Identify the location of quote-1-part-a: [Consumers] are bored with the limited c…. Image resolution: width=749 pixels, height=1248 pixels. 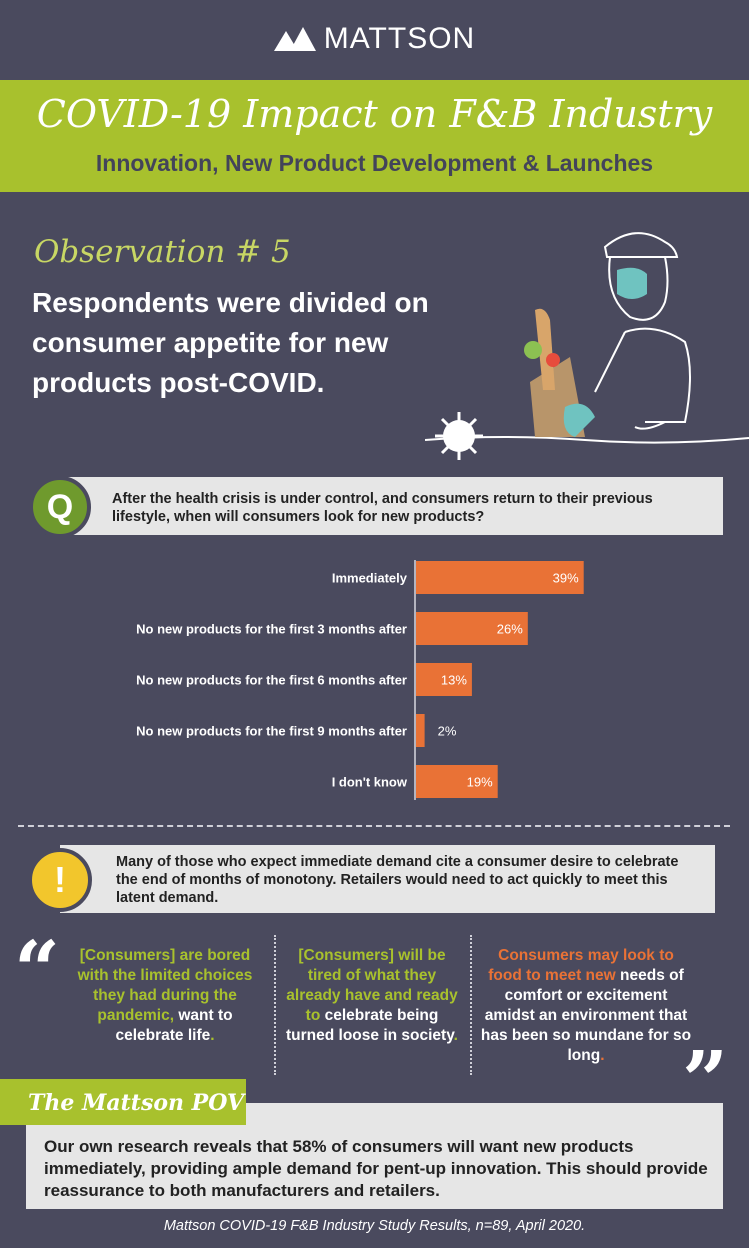
(165, 985).